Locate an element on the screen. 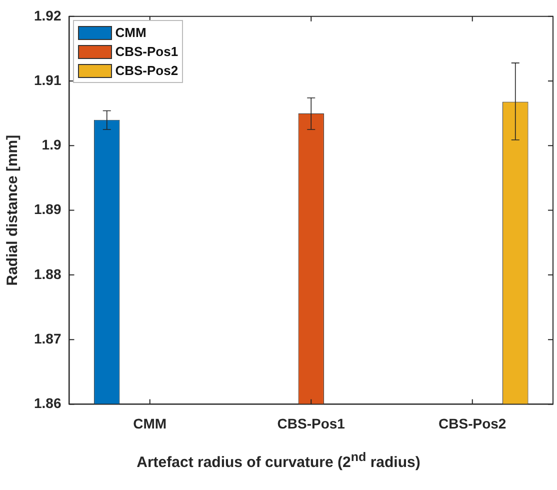  y-tick-label: 1.88 is located at coordinates (48, 274).